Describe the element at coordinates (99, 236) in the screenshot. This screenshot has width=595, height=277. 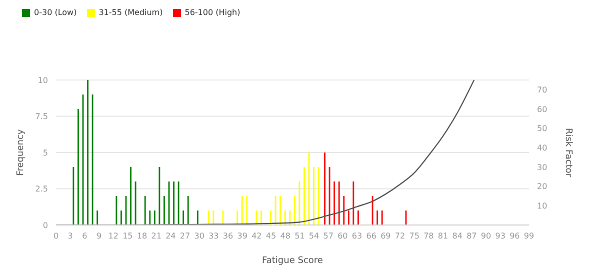
I see `x-tick-label: 9` at that location.